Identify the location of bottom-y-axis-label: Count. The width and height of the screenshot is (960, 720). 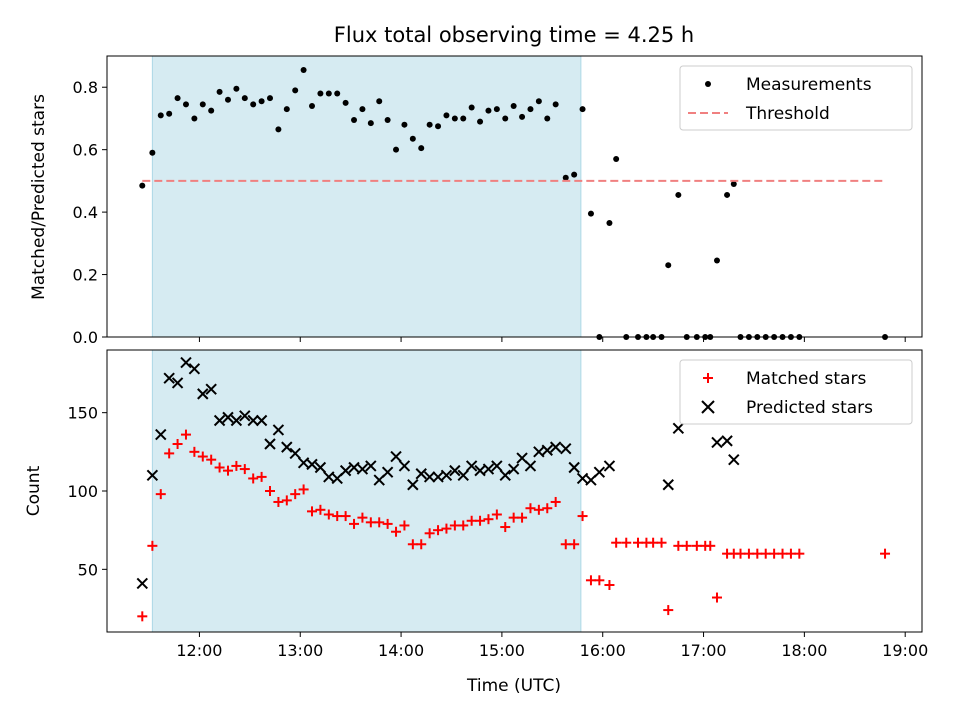
(34, 490).